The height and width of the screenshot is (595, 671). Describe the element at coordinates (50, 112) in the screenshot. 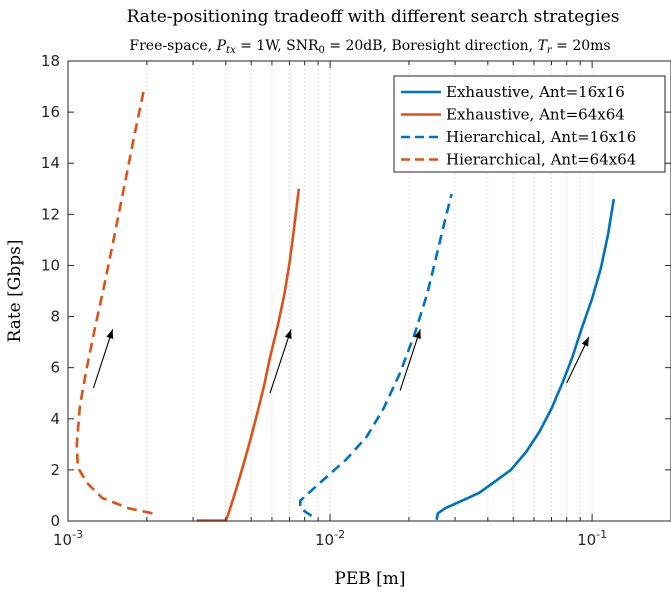

I see `y-tick-label: 16` at that location.